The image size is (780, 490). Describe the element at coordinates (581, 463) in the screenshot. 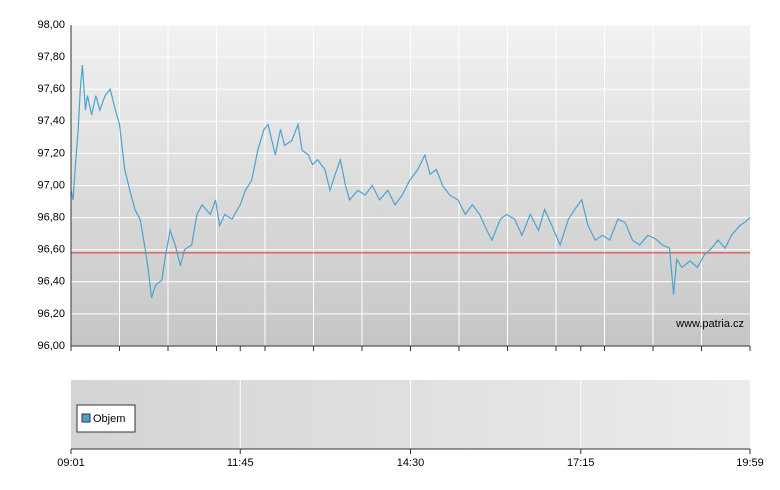

I see `x-tick-label: 17:15` at that location.